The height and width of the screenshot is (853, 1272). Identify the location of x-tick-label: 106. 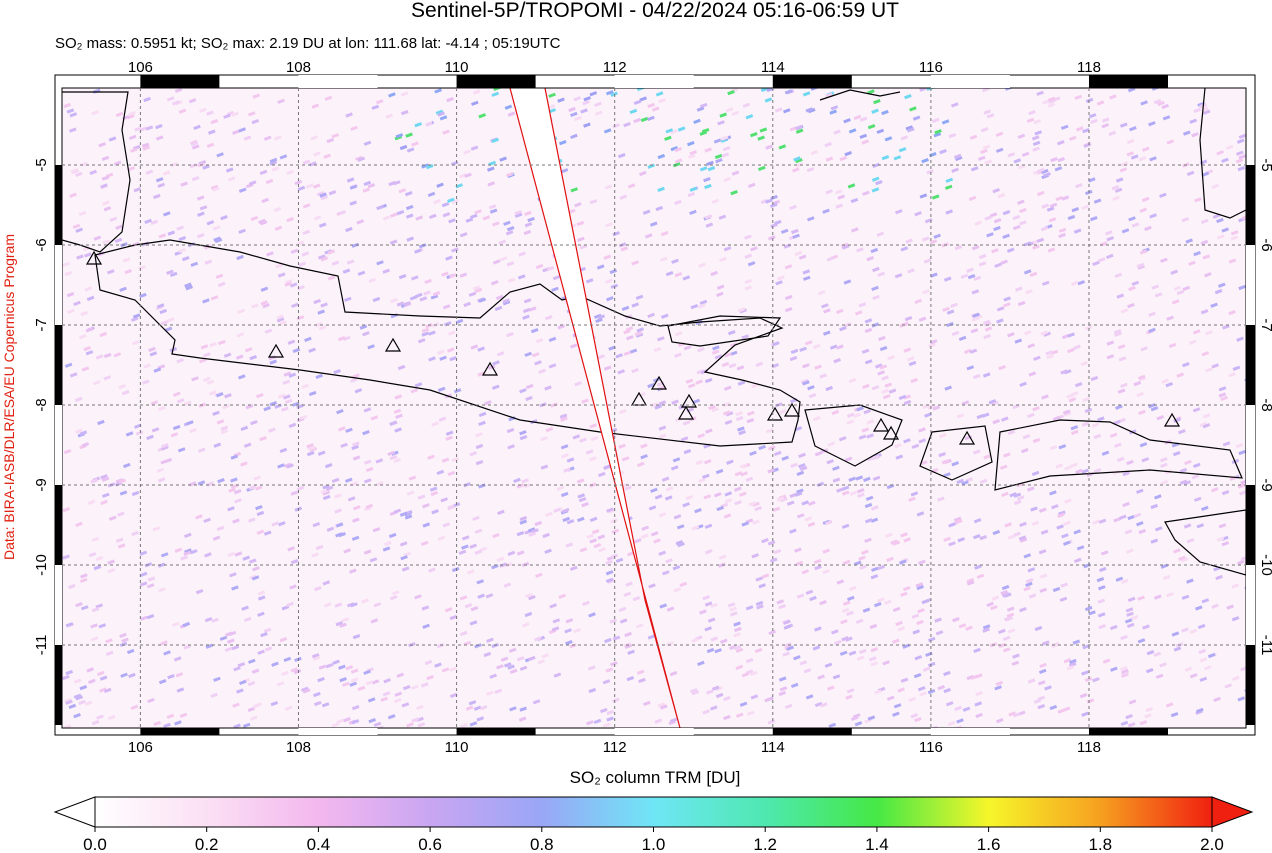
(140, 67).